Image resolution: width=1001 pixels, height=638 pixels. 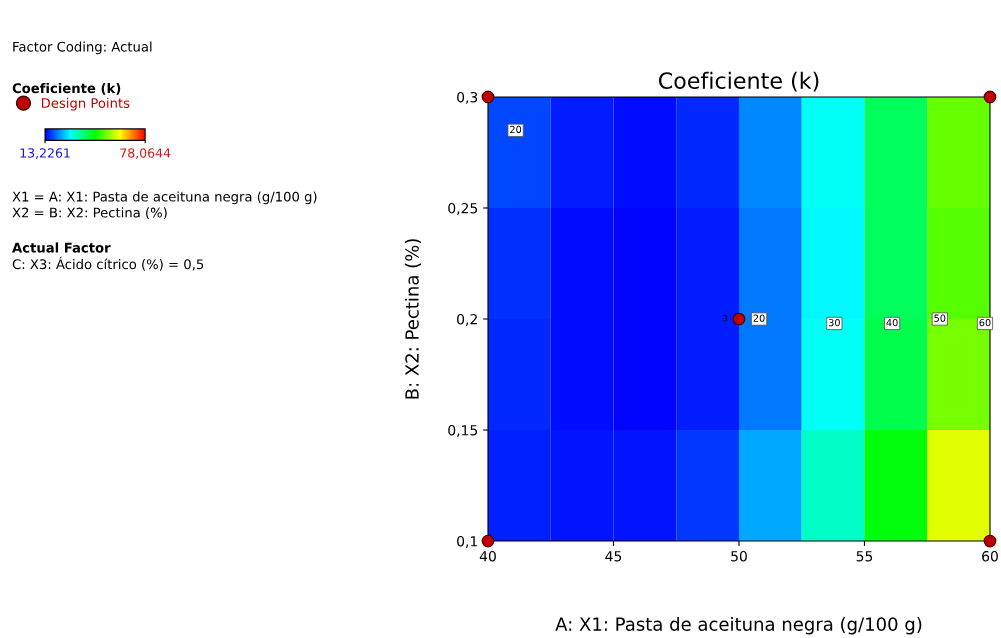 I want to click on y-tick-label: 0,3, so click(x=467, y=97).